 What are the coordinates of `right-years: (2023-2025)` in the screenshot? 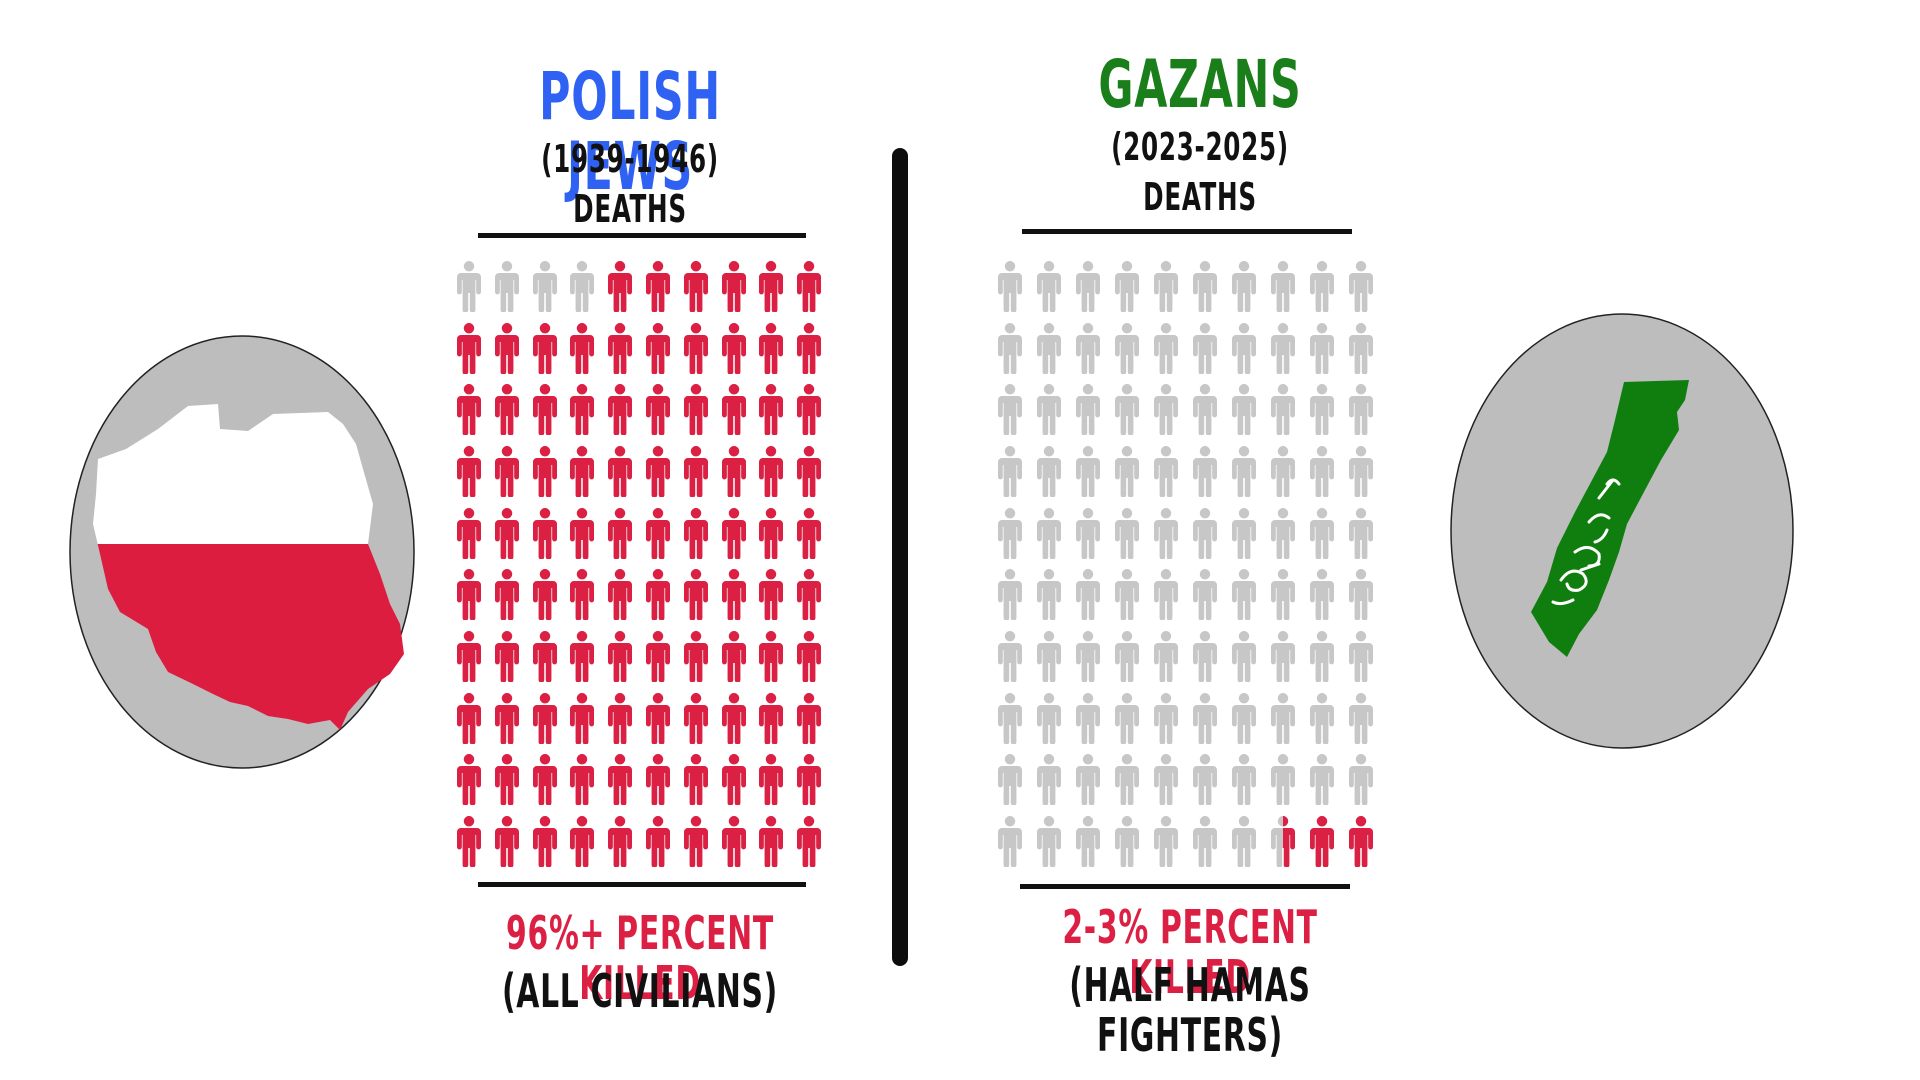 It's located at (1200, 147).